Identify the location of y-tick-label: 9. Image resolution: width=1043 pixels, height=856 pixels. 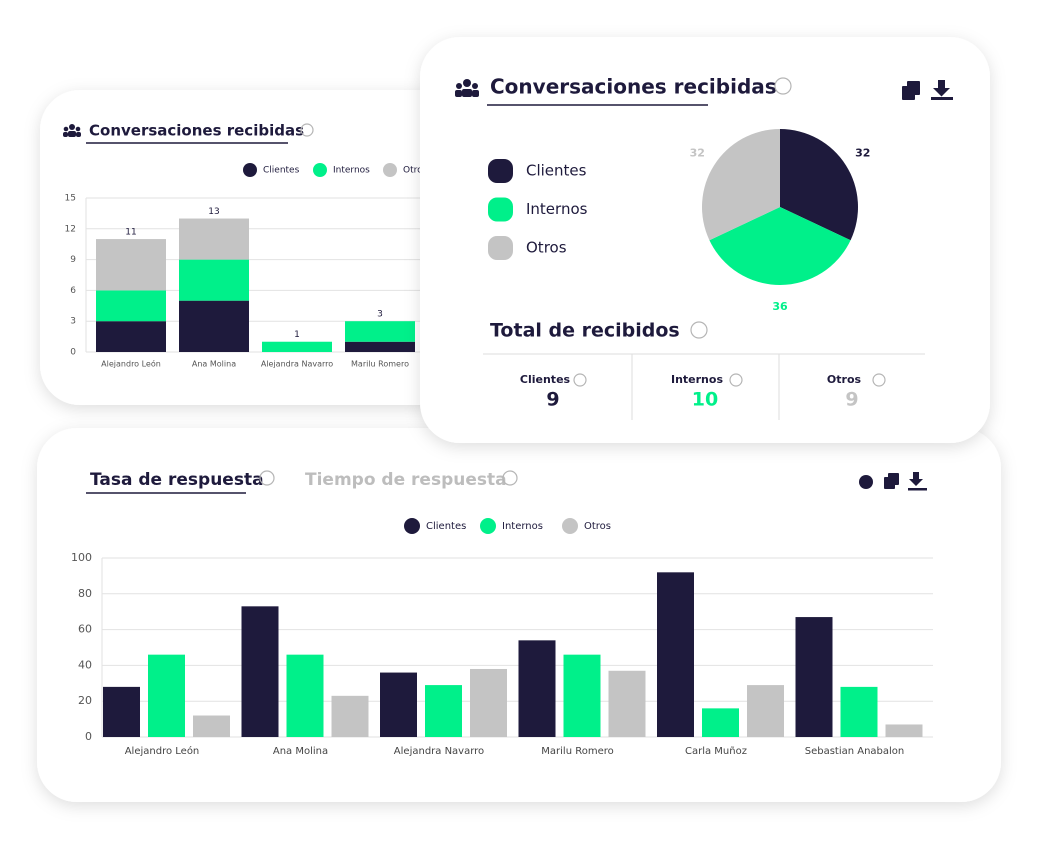
(73, 260).